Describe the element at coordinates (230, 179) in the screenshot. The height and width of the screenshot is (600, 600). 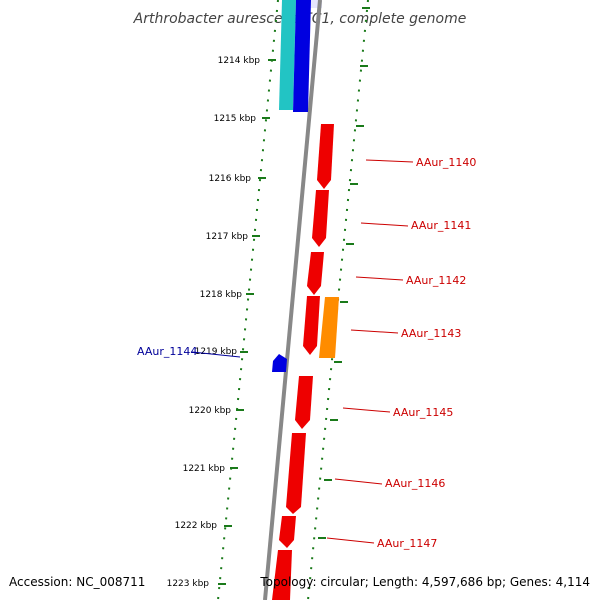
I see `scale-label: 1216 kbp` at that location.